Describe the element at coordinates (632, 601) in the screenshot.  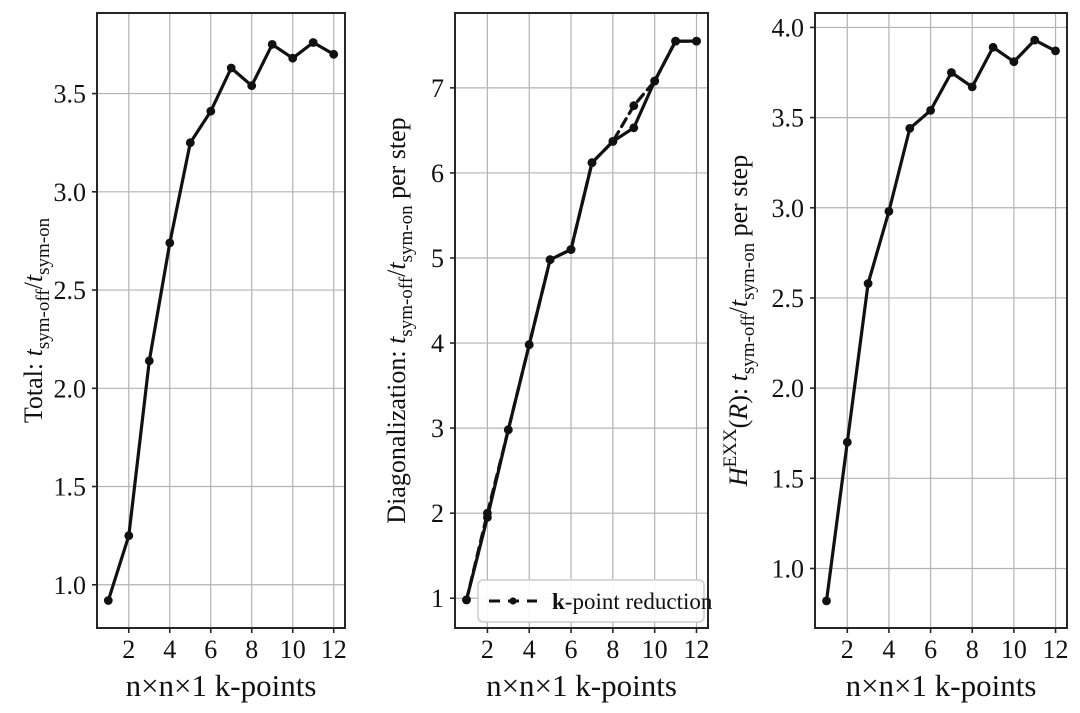
I see `legend-label: k-point reduction` at that location.